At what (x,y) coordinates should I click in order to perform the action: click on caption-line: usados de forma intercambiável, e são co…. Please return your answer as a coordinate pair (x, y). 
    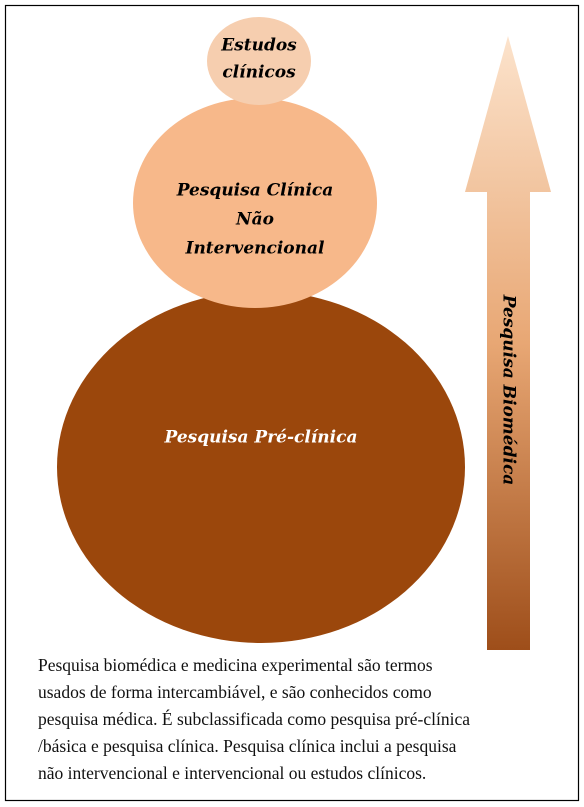
    Looking at the image, I should click on (235, 692).